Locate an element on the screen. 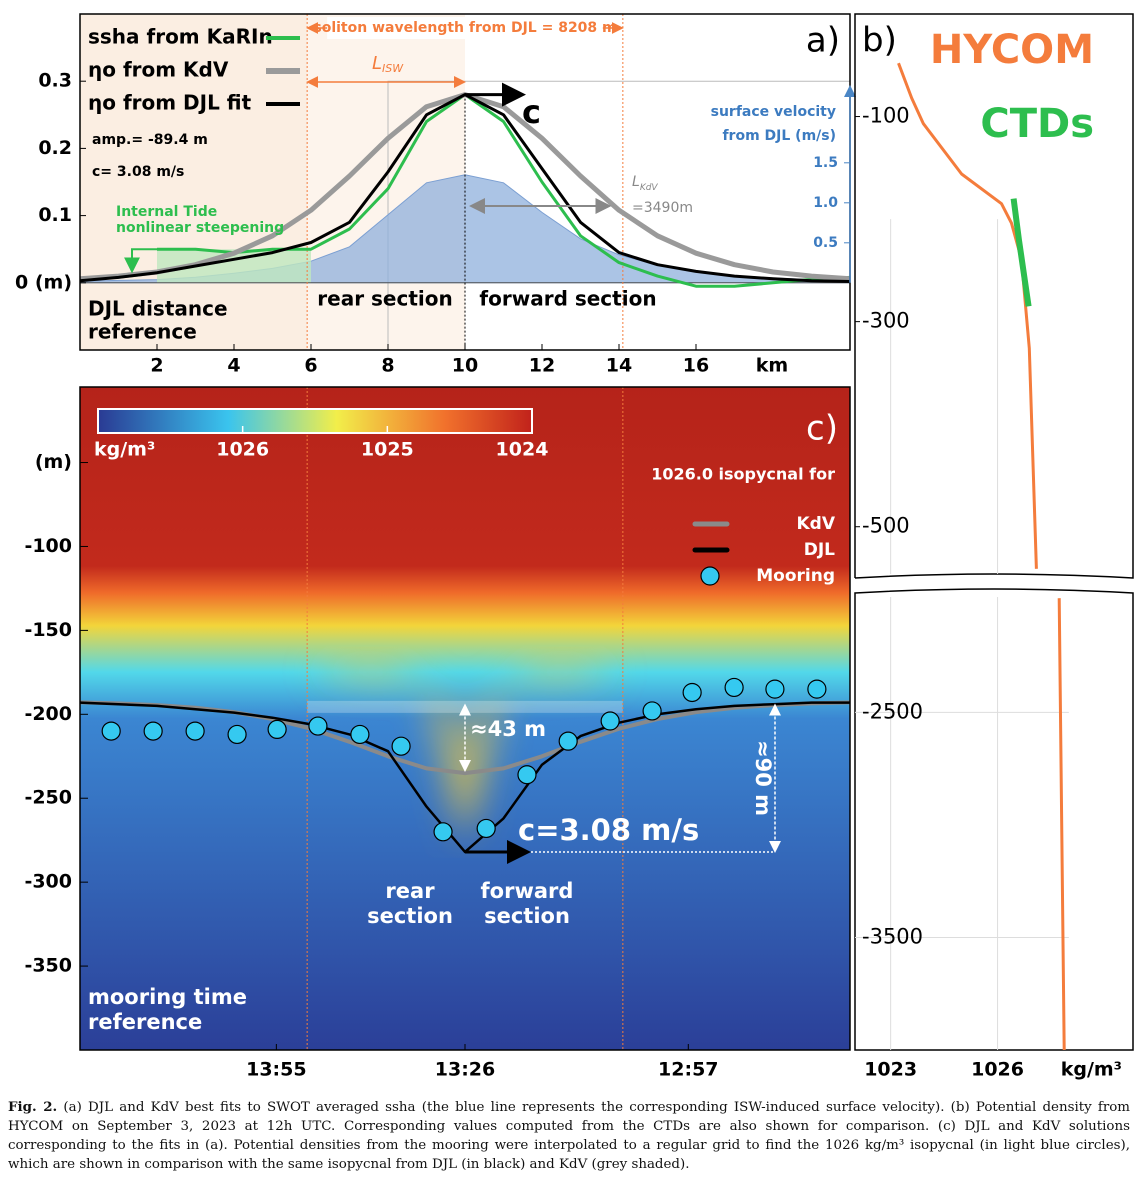 The image size is (1138, 1196). annotation: forward section is located at coordinates (567, 299).